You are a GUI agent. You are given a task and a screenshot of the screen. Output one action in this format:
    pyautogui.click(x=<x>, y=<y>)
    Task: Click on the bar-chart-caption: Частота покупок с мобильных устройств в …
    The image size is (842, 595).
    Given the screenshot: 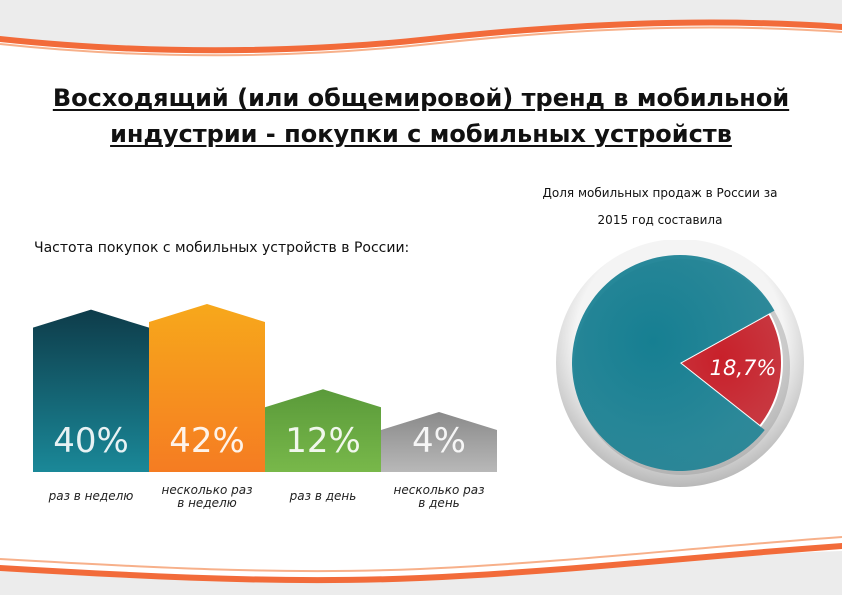 What is the action you would take?
    pyautogui.click(x=222, y=248)
    